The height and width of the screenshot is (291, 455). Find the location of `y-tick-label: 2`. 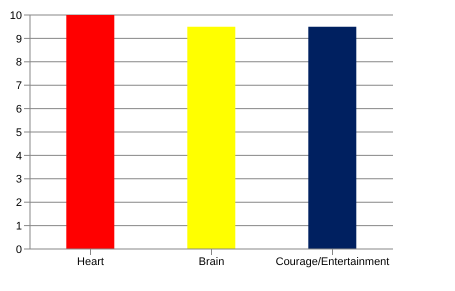

y-tick-label: 2 is located at coordinates (19, 203).